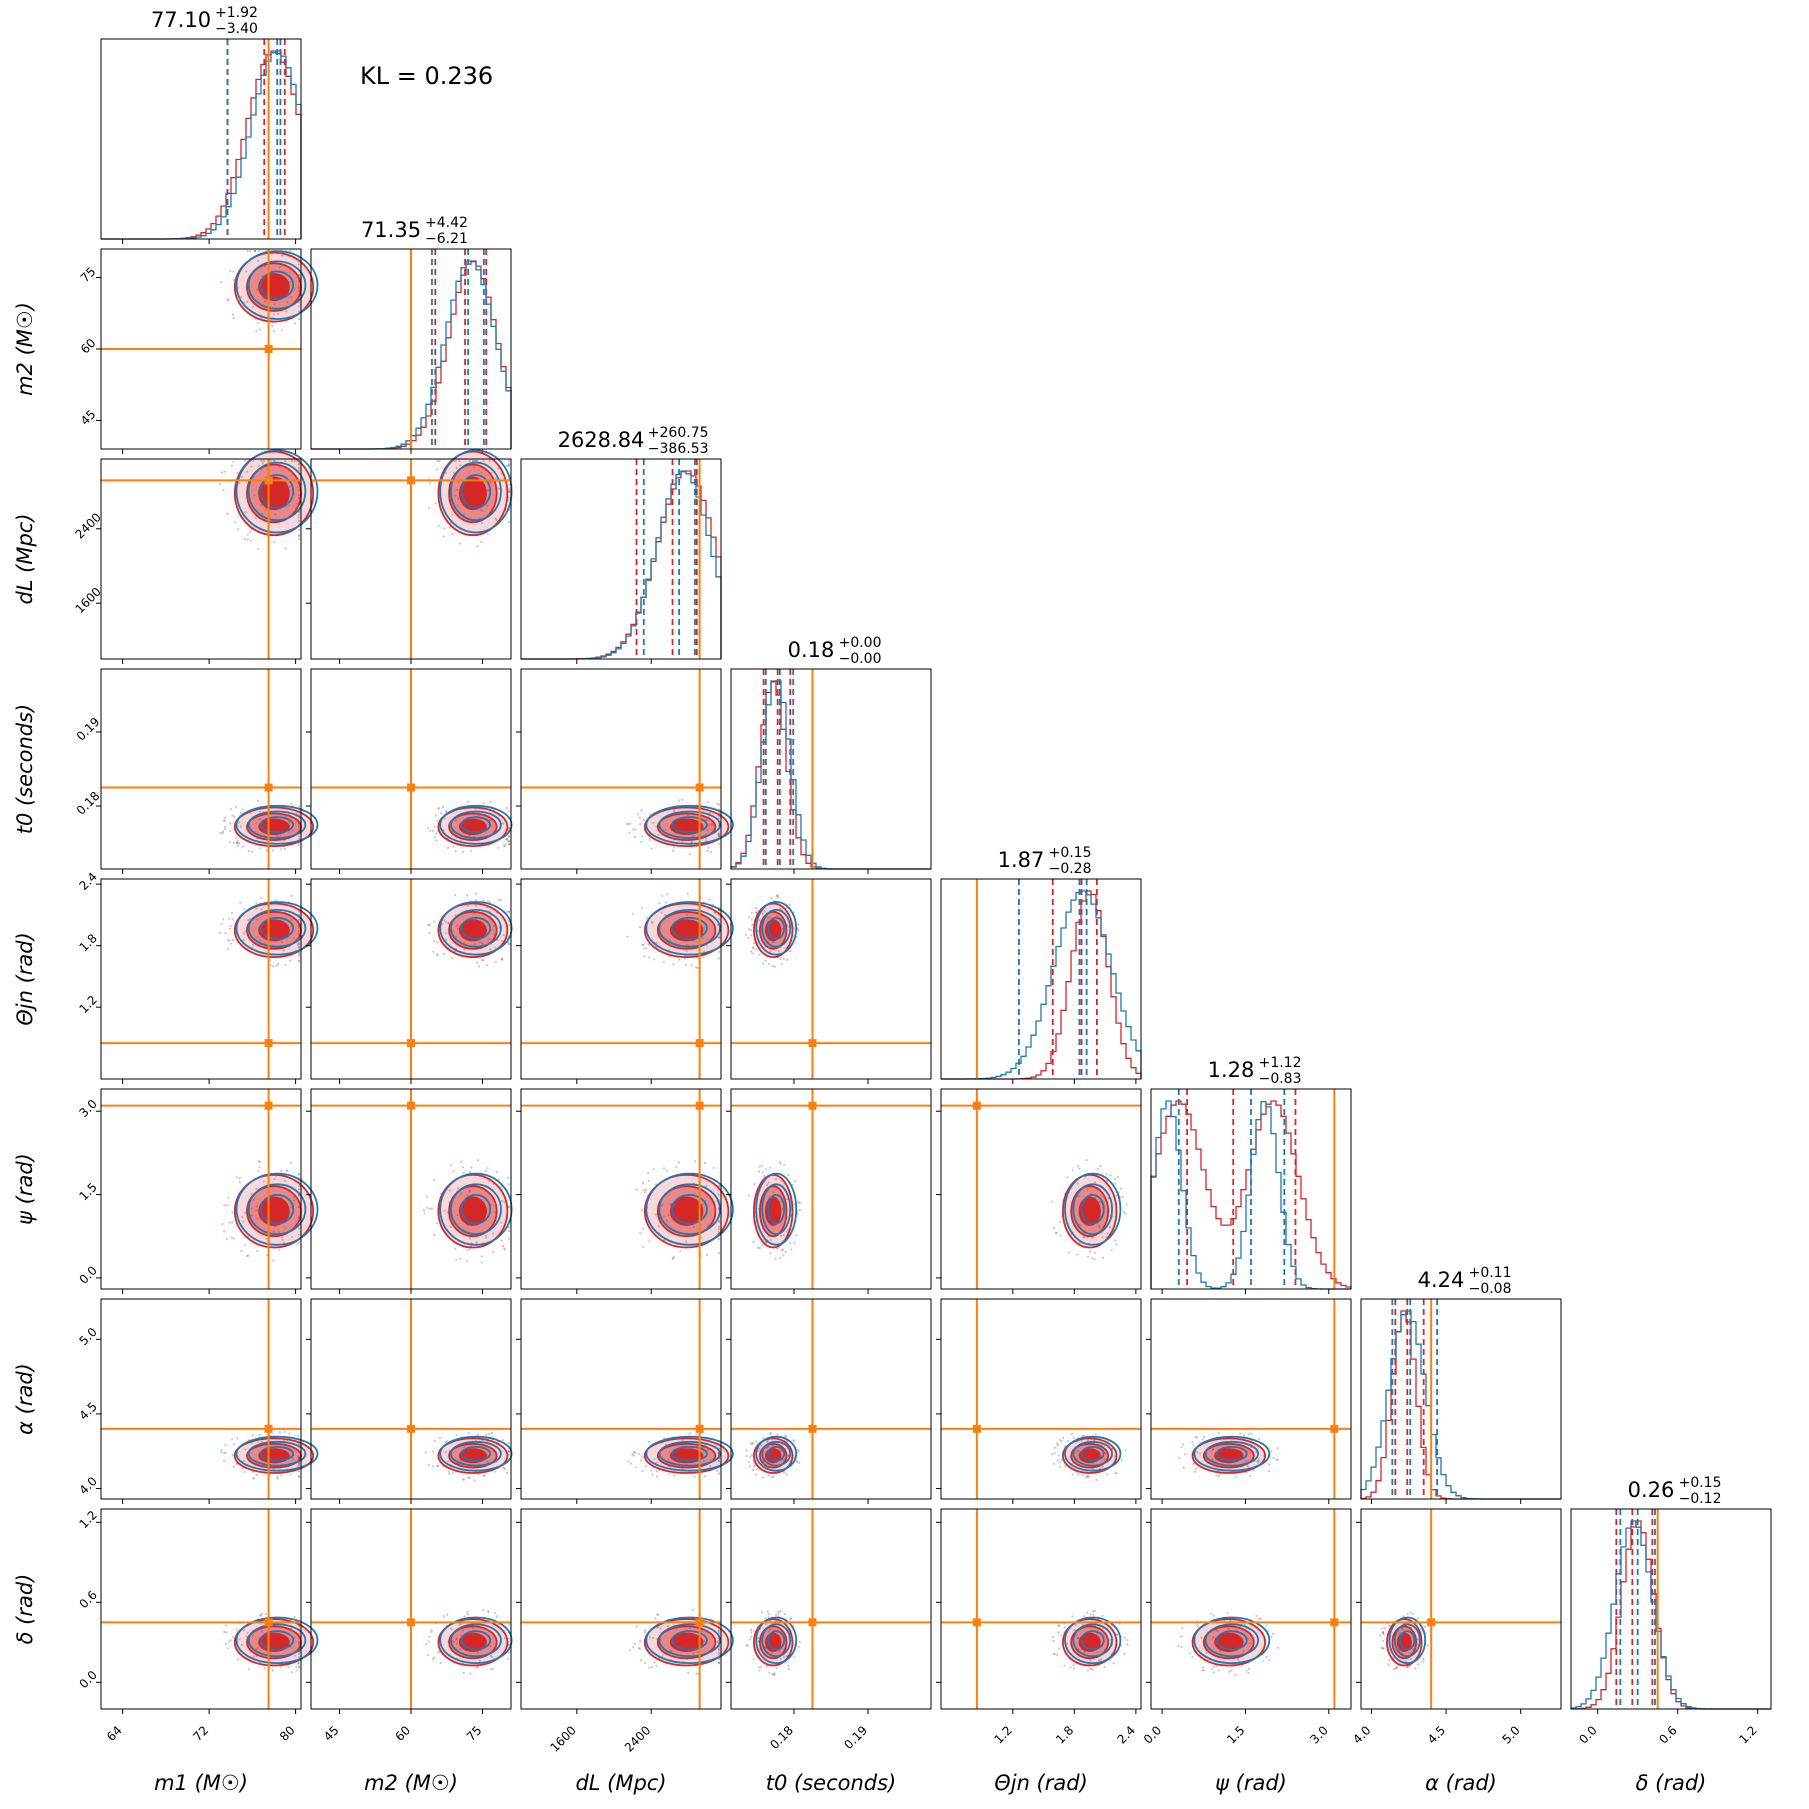 The height and width of the screenshot is (1809, 1809). Describe the element at coordinates (1651, 1490) in the screenshot. I see `marginal-title-7: 0.26` at that location.